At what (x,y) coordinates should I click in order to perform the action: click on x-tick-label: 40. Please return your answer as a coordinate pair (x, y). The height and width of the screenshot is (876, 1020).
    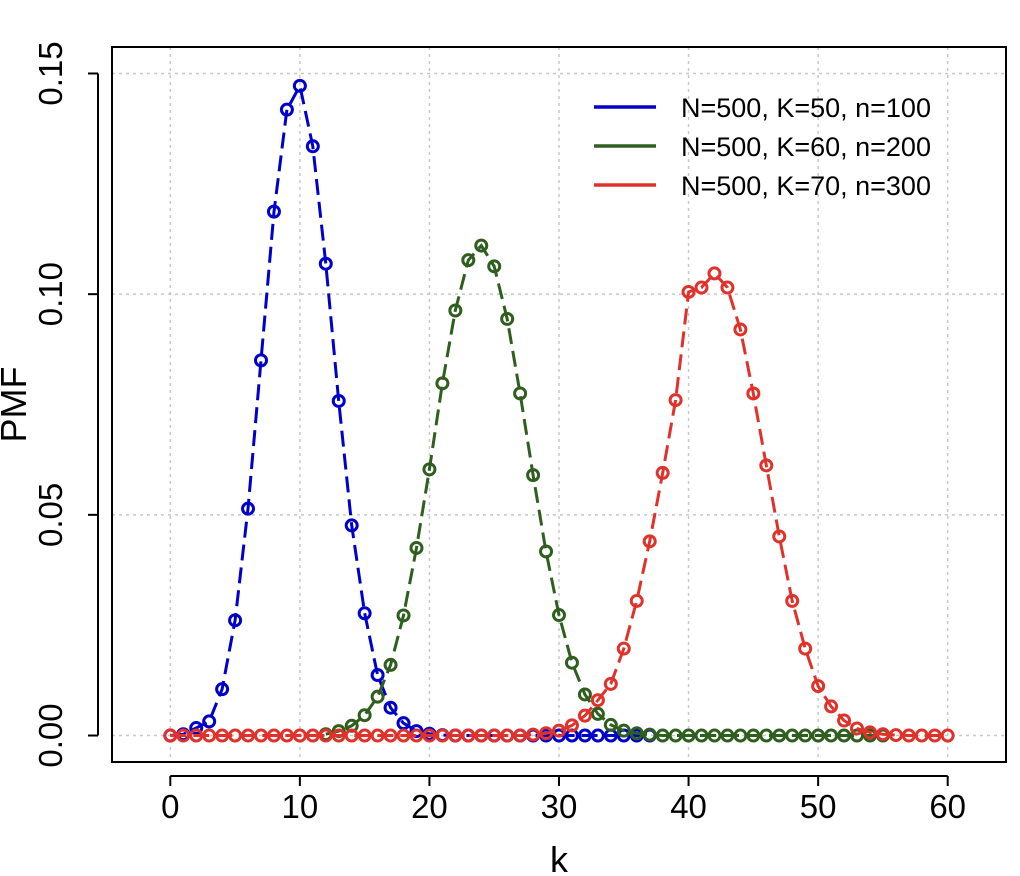
    Looking at the image, I should click on (688, 806).